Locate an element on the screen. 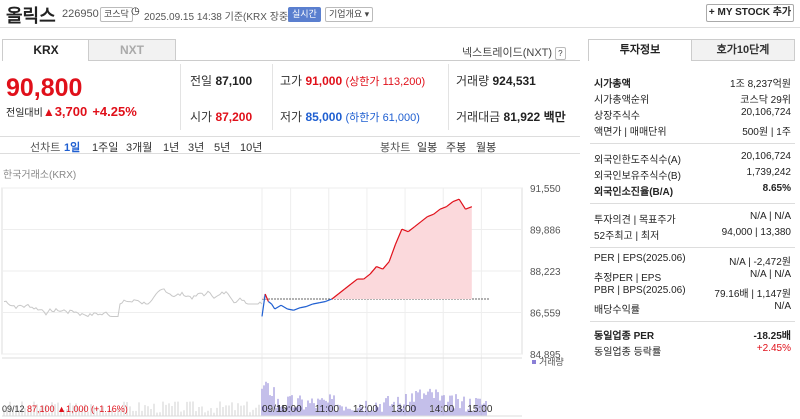 The height and width of the screenshot is (419, 800). period-10y: 10년 is located at coordinates (251, 148).